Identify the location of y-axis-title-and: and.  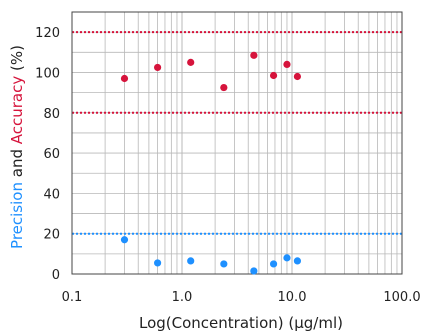
(17, 163).